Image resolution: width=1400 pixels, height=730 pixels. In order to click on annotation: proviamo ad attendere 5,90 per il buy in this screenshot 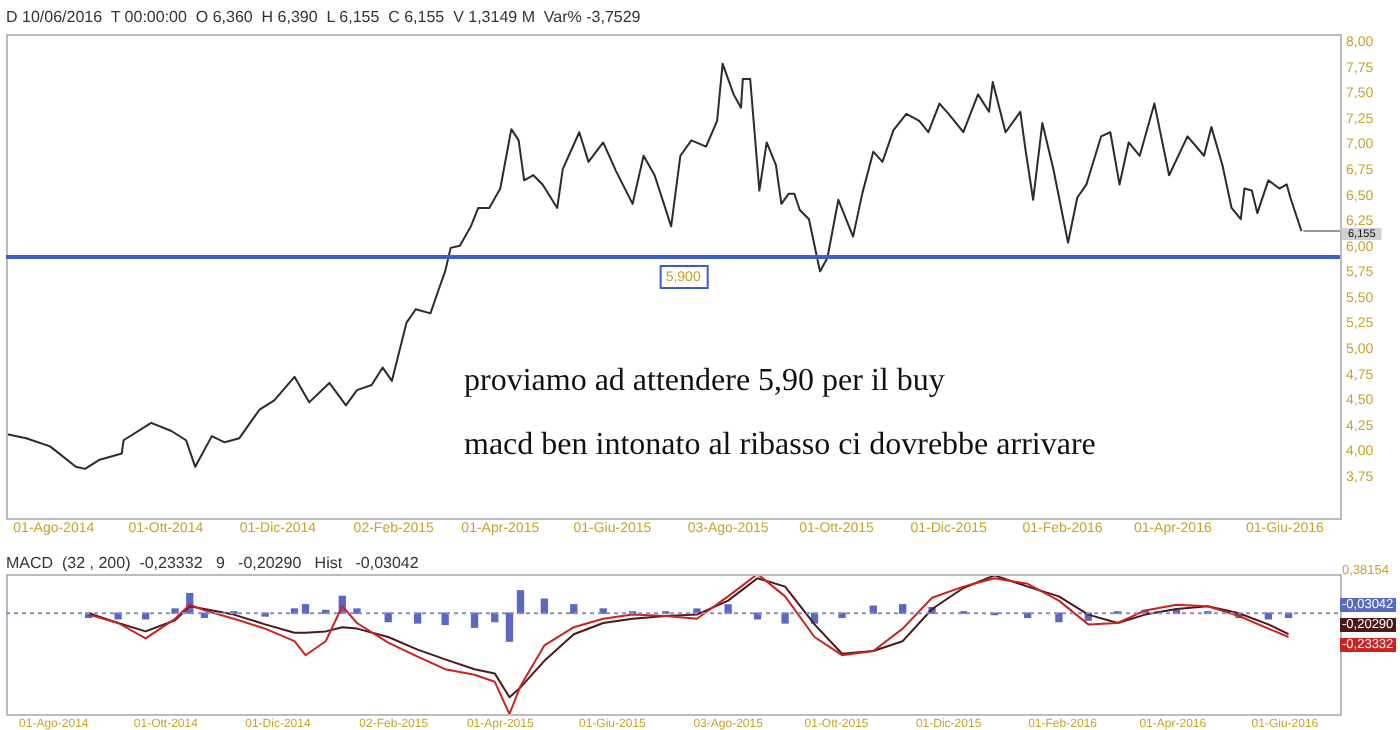, I will do `click(704, 382)`.